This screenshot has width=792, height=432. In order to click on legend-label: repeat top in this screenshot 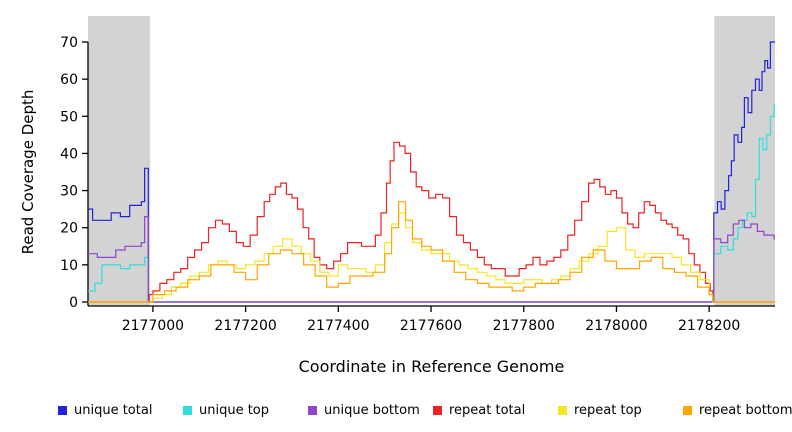, I will do `click(608, 410)`.